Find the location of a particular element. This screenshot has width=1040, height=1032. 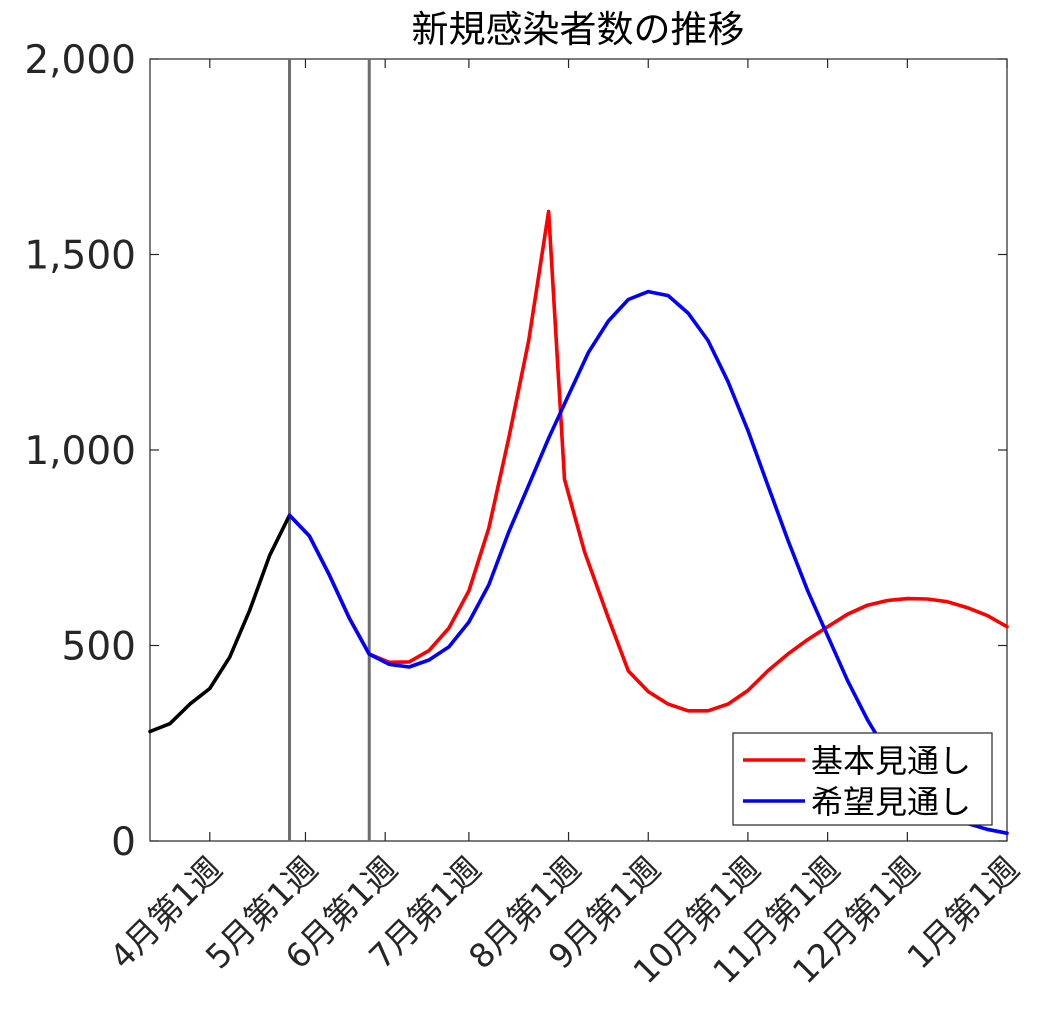

y-tick-label: 1,500 is located at coordinates (80, 256).